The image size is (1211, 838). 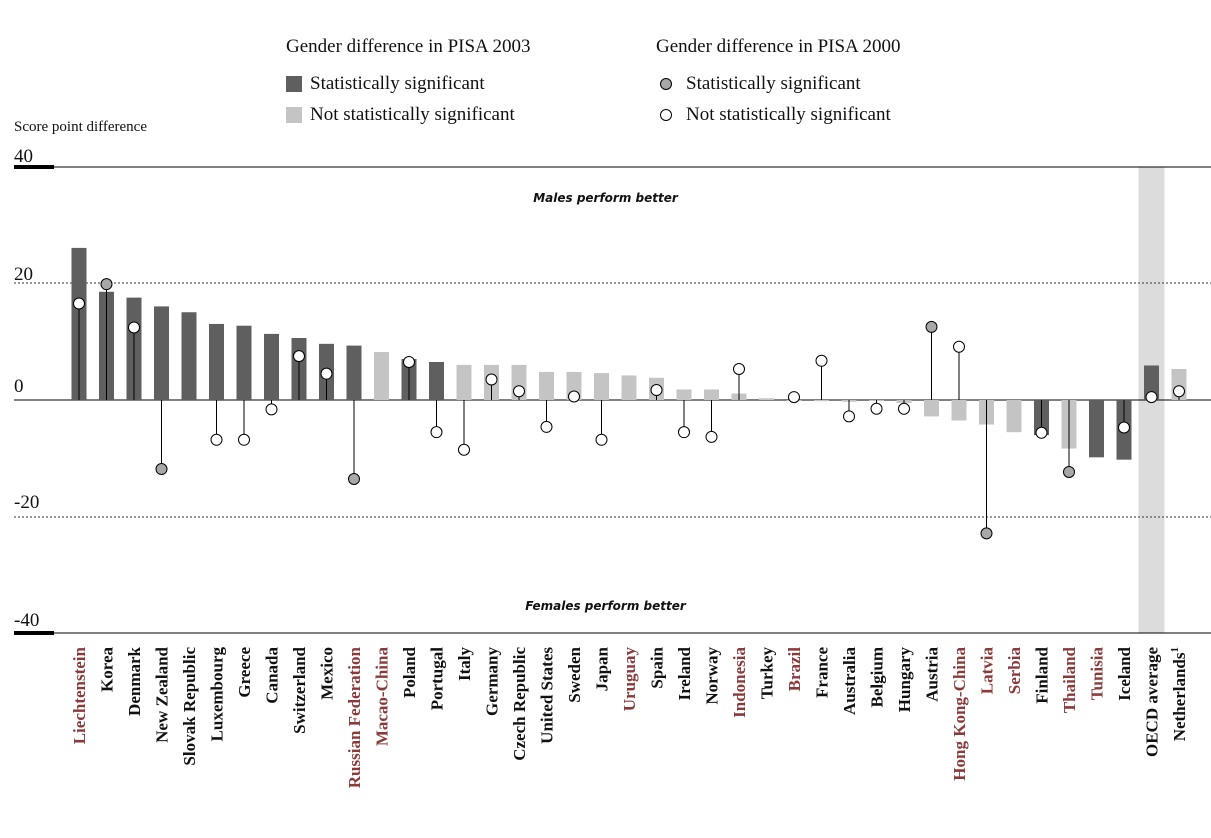 What do you see at coordinates (81, 127) in the screenshot?
I see `y-axis-title: Score point difference` at bounding box center [81, 127].